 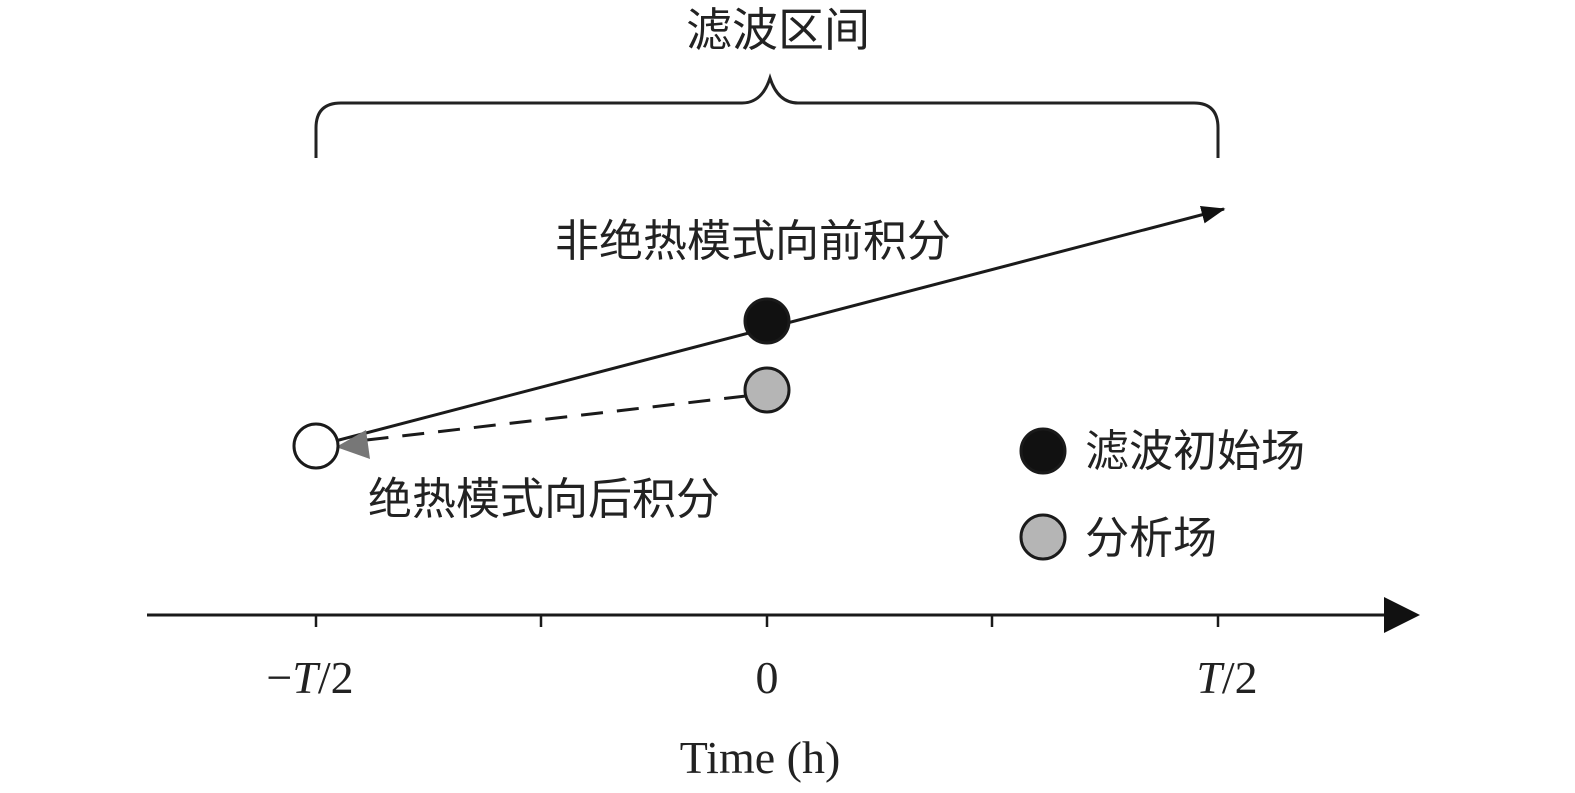 What do you see at coordinates (552, 418) in the screenshot?
I see `backward-integration-line` at bounding box center [552, 418].